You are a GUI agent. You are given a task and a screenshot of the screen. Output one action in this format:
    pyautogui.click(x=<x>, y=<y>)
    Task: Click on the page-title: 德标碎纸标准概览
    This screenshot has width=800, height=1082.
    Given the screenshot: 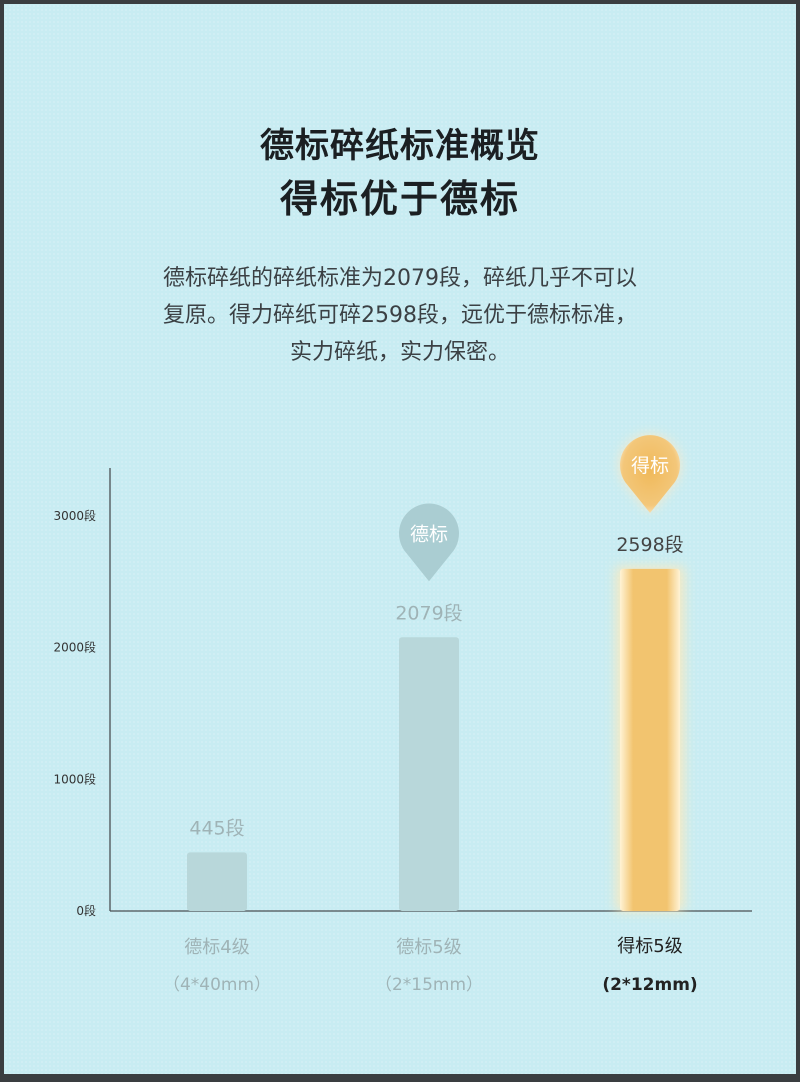 What is the action you would take?
    pyautogui.click(x=400, y=146)
    